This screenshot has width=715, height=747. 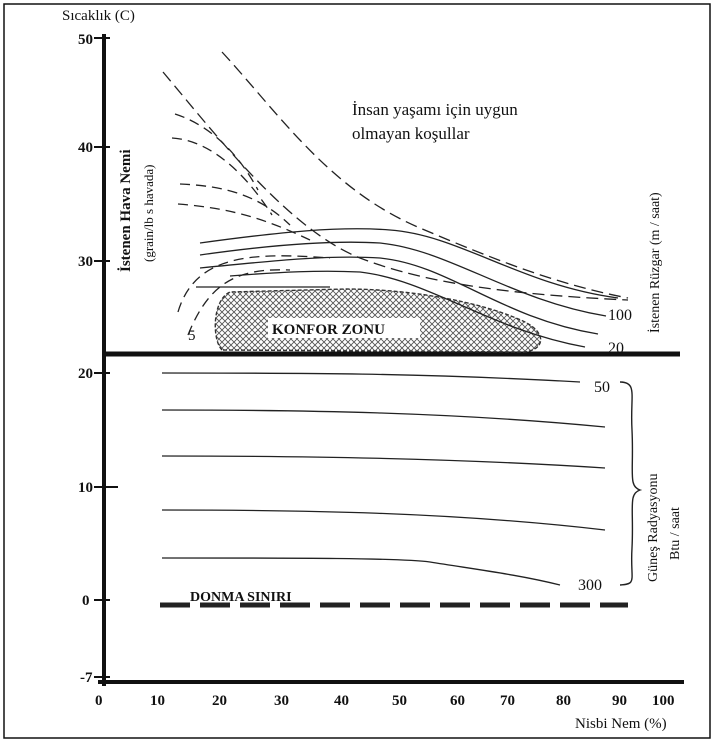 What do you see at coordinates (621, 724) in the screenshot?
I see `x-axis-title: Nisbi Nem (%)` at bounding box center [621, 724].